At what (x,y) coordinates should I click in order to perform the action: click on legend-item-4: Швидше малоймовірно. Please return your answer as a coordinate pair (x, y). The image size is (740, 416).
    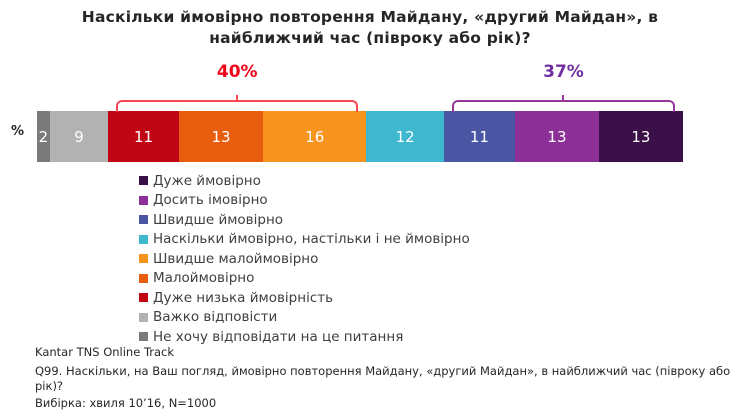
    Looking at the image, I should click on (304, 259).